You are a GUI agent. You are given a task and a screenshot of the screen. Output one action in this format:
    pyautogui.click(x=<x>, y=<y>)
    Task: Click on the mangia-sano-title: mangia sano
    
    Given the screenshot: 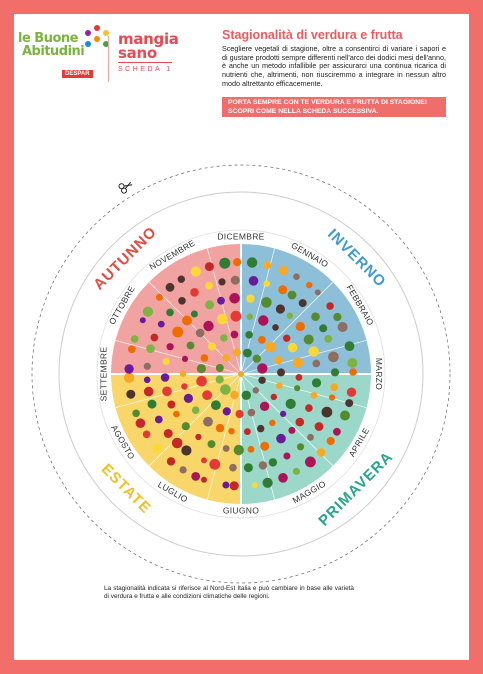 What is the action you would take?
    pyautogui.click(x=148, y=46)
    